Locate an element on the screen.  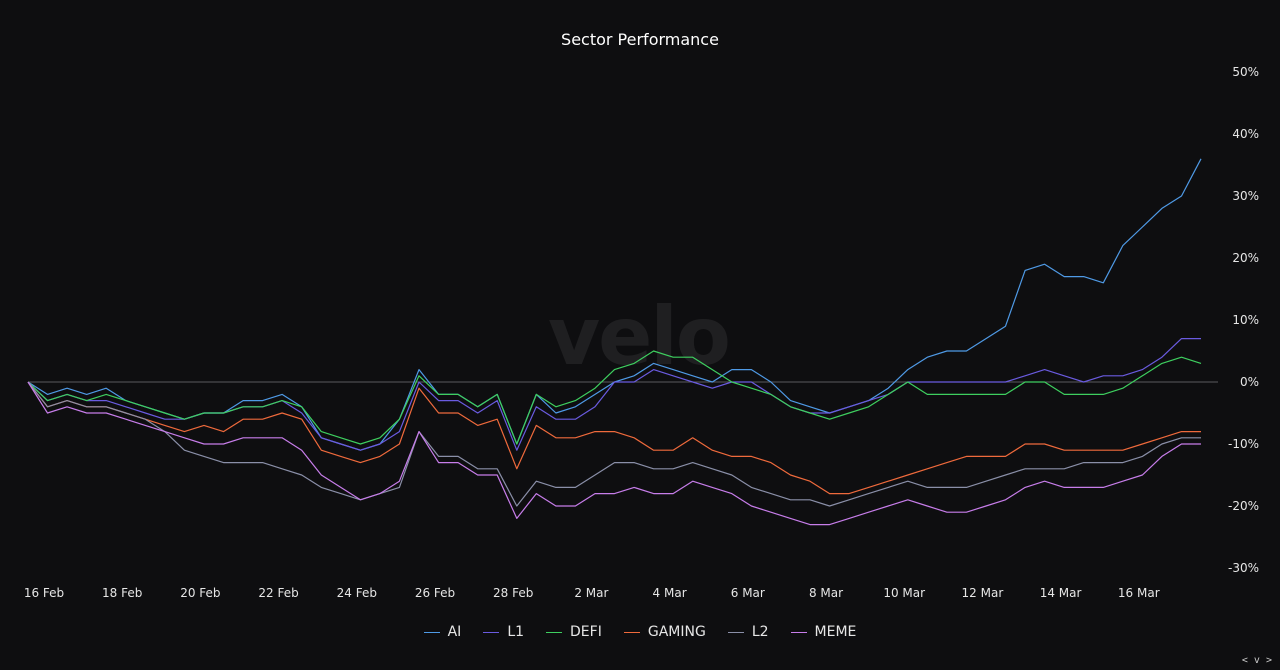
x-tick-label: 12 Mar is located at coordinates (983, 593).